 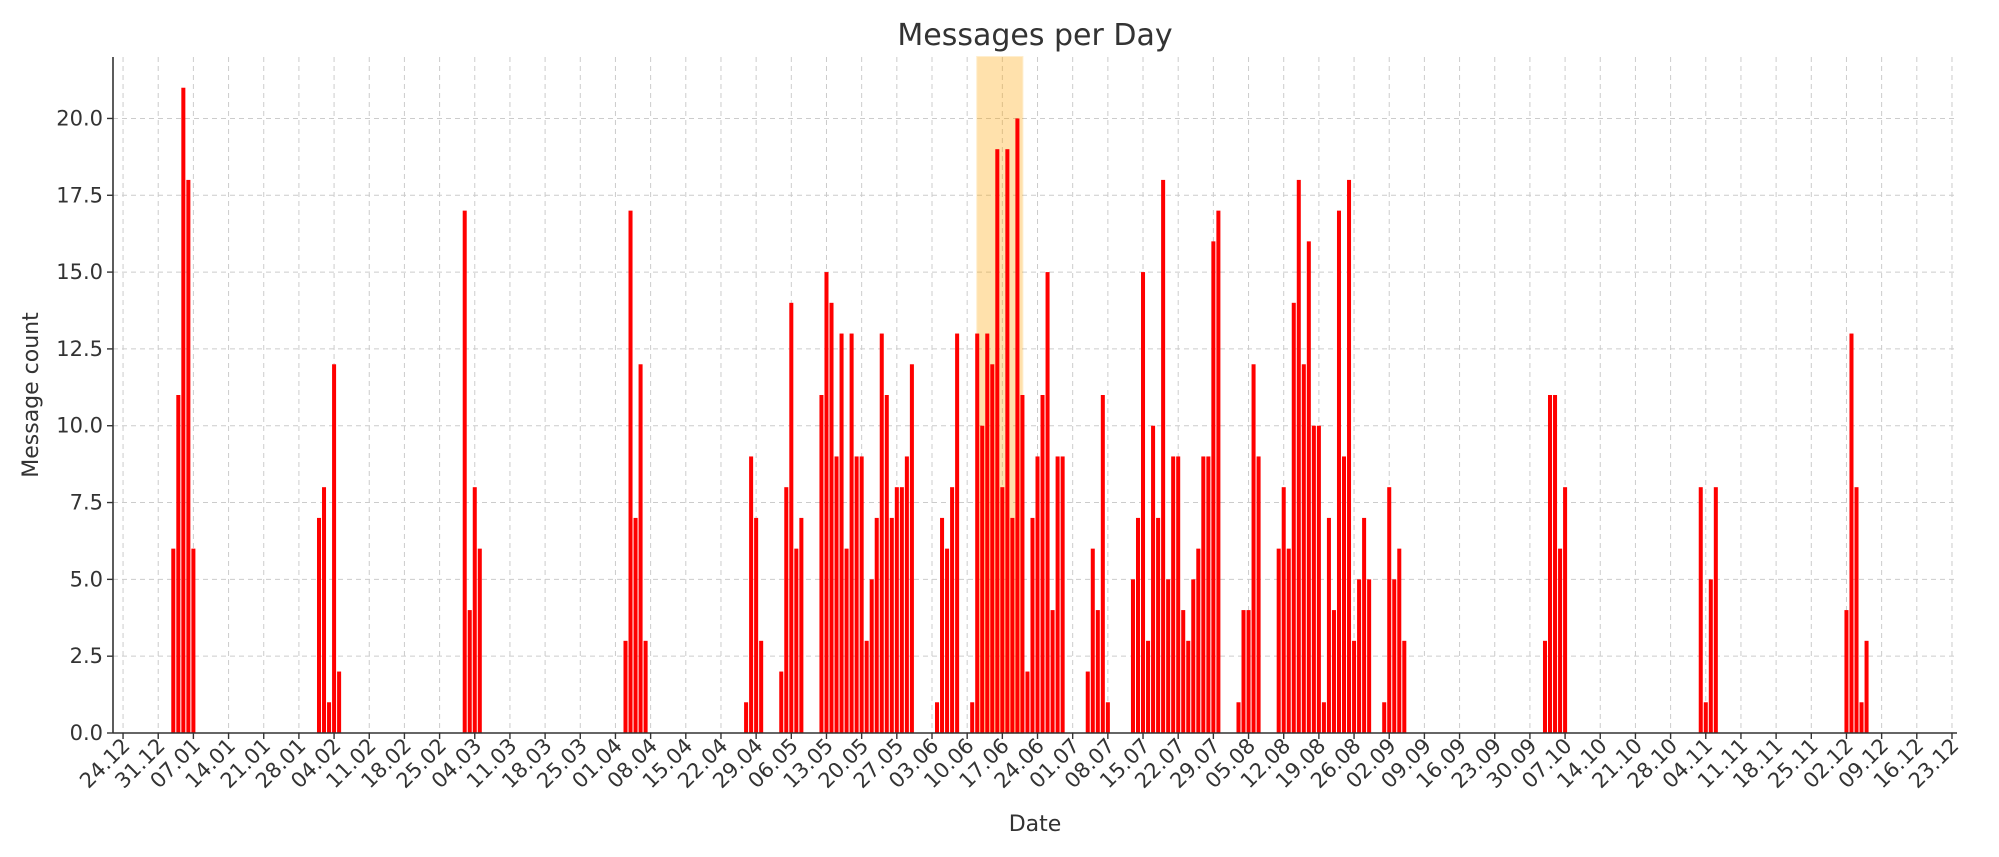 What do you see at coordinates (31, 395) in the screenshot?
I see `y-axis-label: Message count` at bounding box center [31, 395].